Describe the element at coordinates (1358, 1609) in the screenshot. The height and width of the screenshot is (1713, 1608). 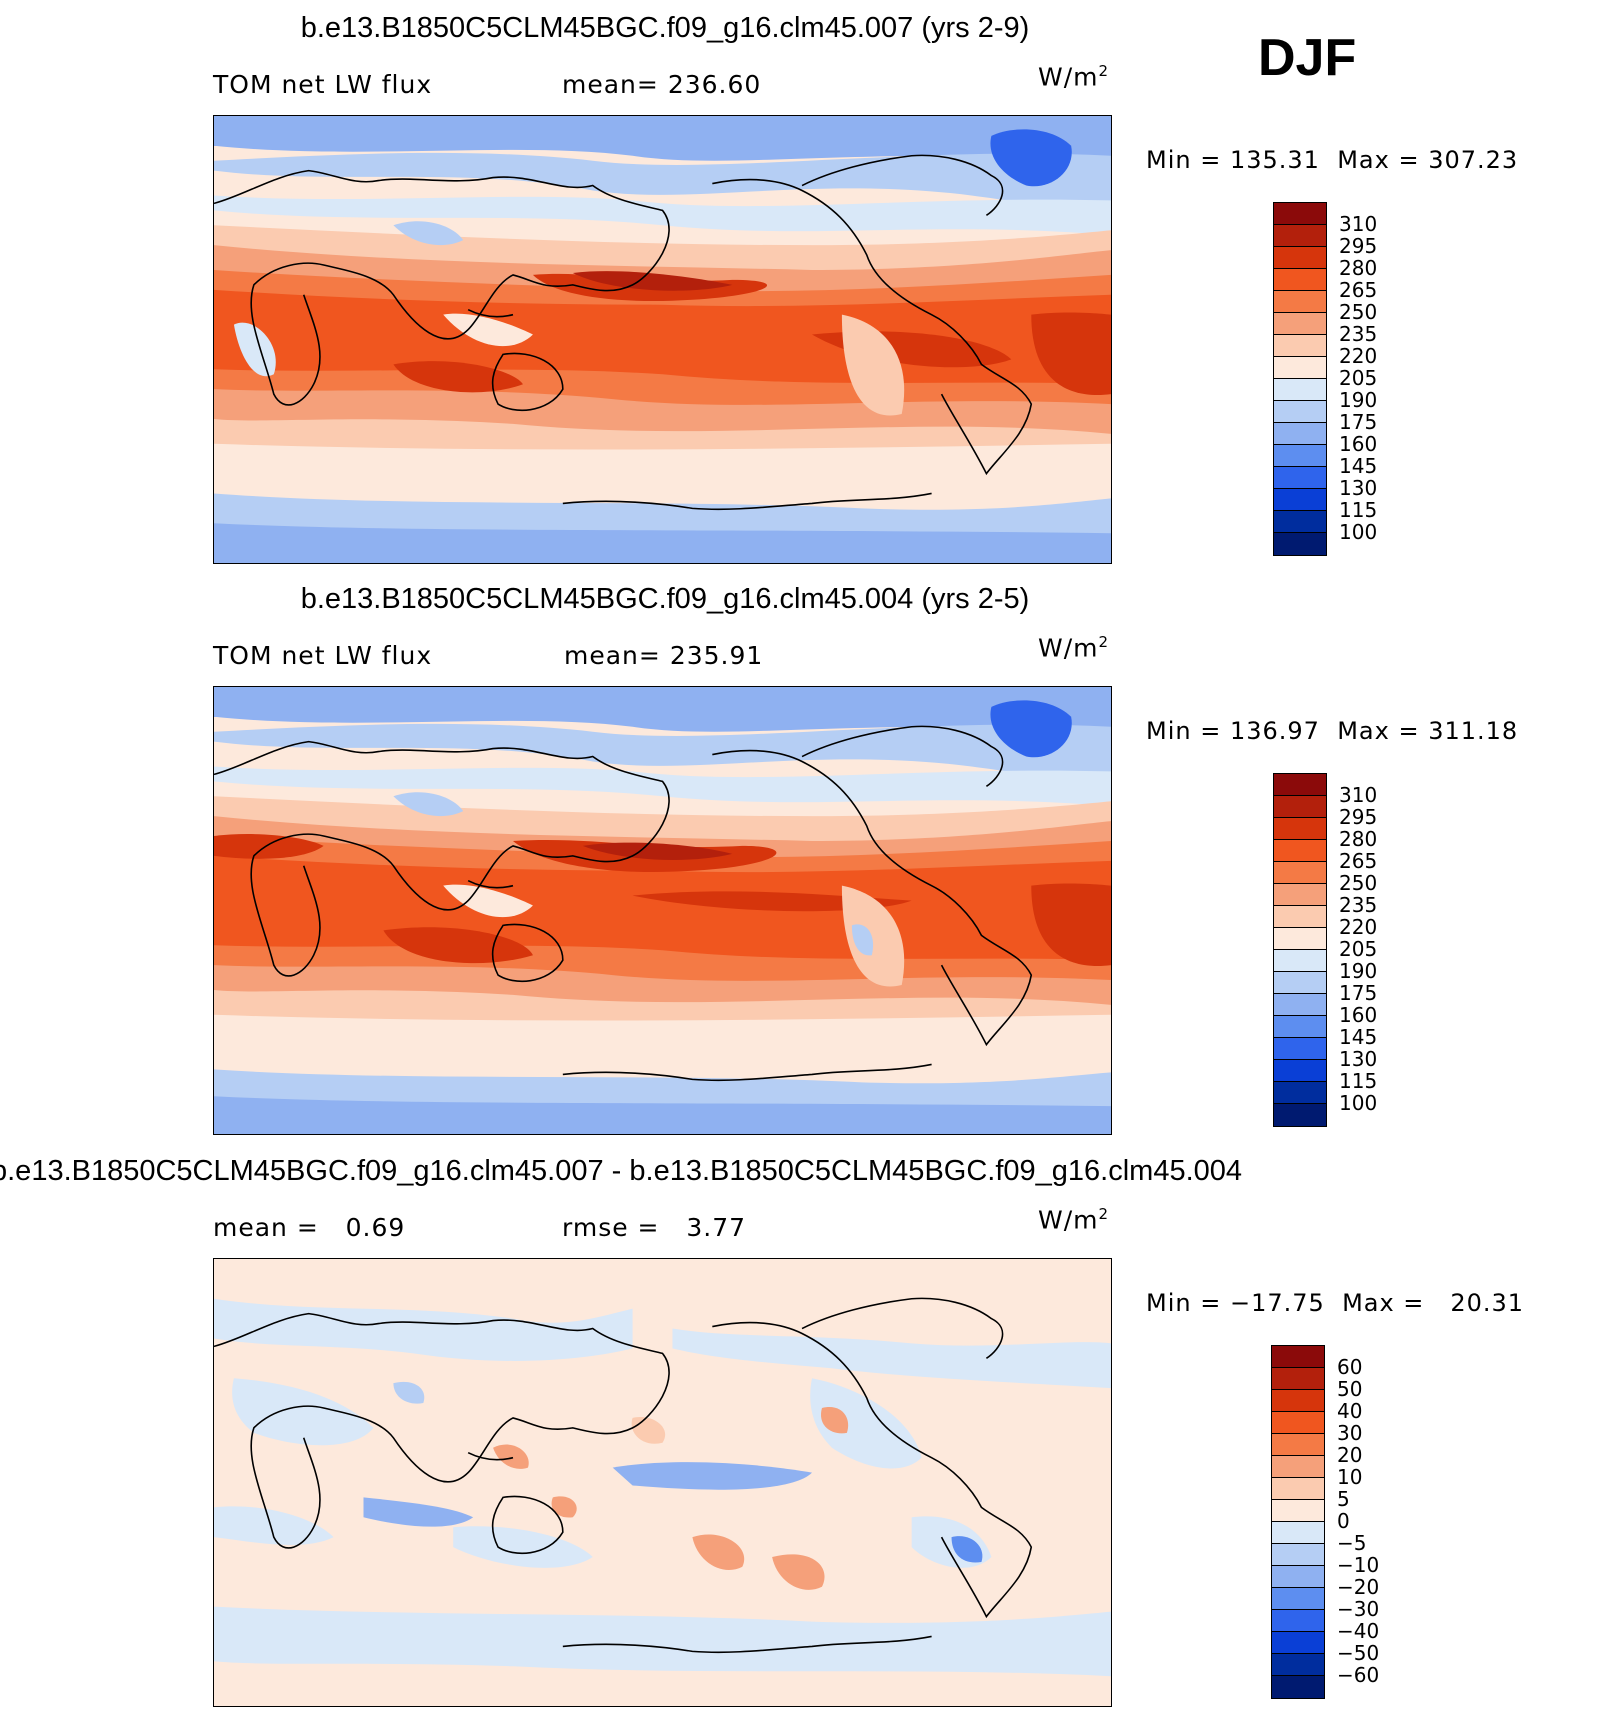
I see `colorbar-tick: −30` at that location.